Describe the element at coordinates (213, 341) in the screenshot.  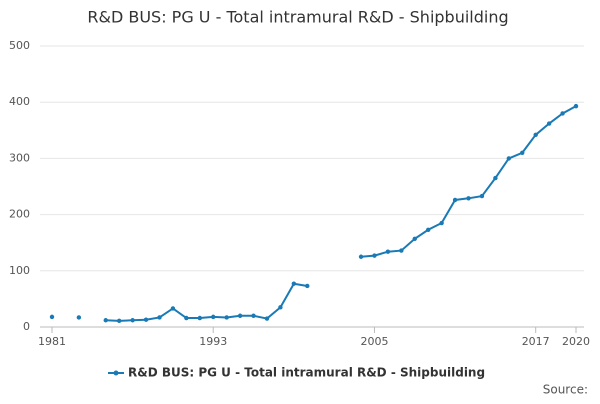
I see `x-tick-label: 1993` at that location.